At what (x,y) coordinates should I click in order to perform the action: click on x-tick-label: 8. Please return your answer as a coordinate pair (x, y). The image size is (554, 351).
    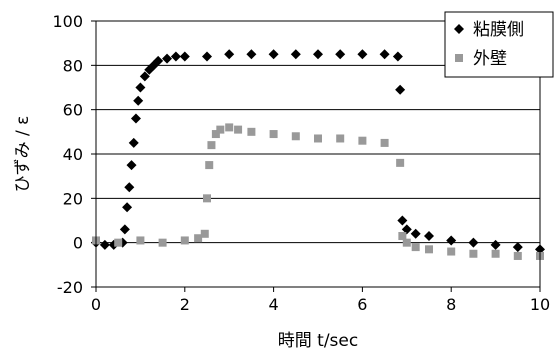
    Looking at the image, I should click on (451, 304).